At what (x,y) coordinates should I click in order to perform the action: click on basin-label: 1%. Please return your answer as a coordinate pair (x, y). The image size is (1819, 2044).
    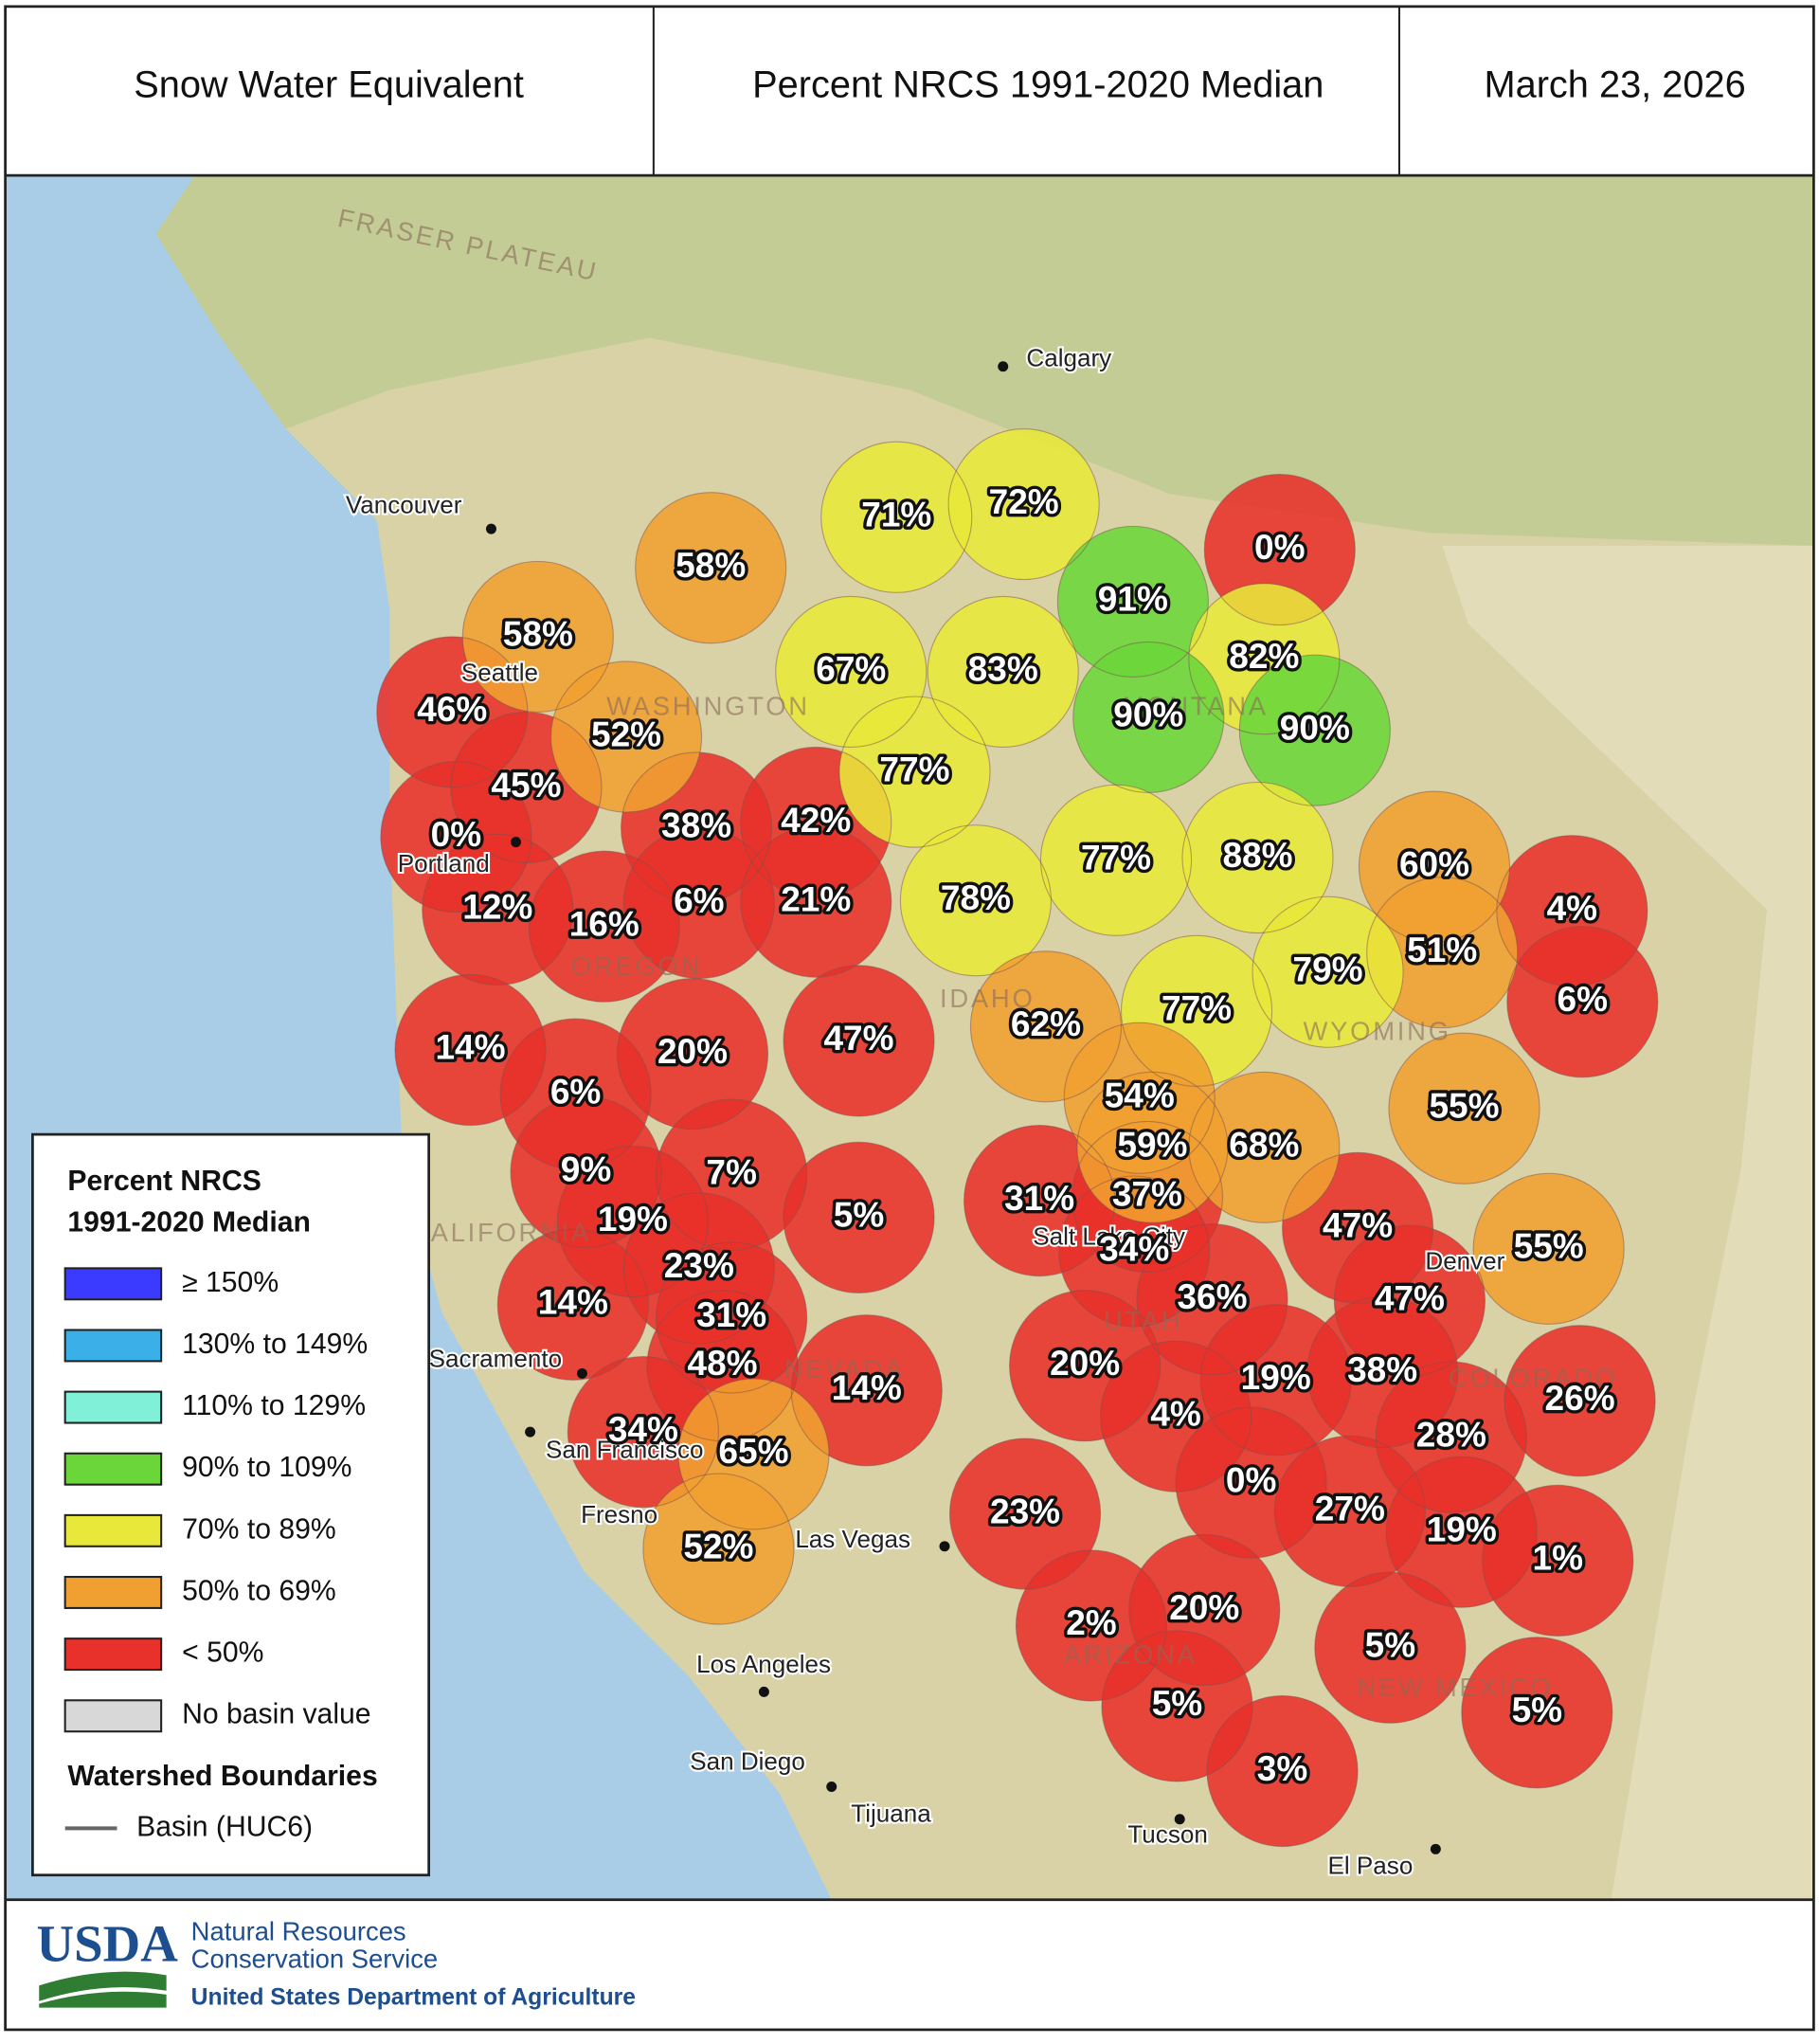
    Looking at the image, I should click on (1558, 1558).